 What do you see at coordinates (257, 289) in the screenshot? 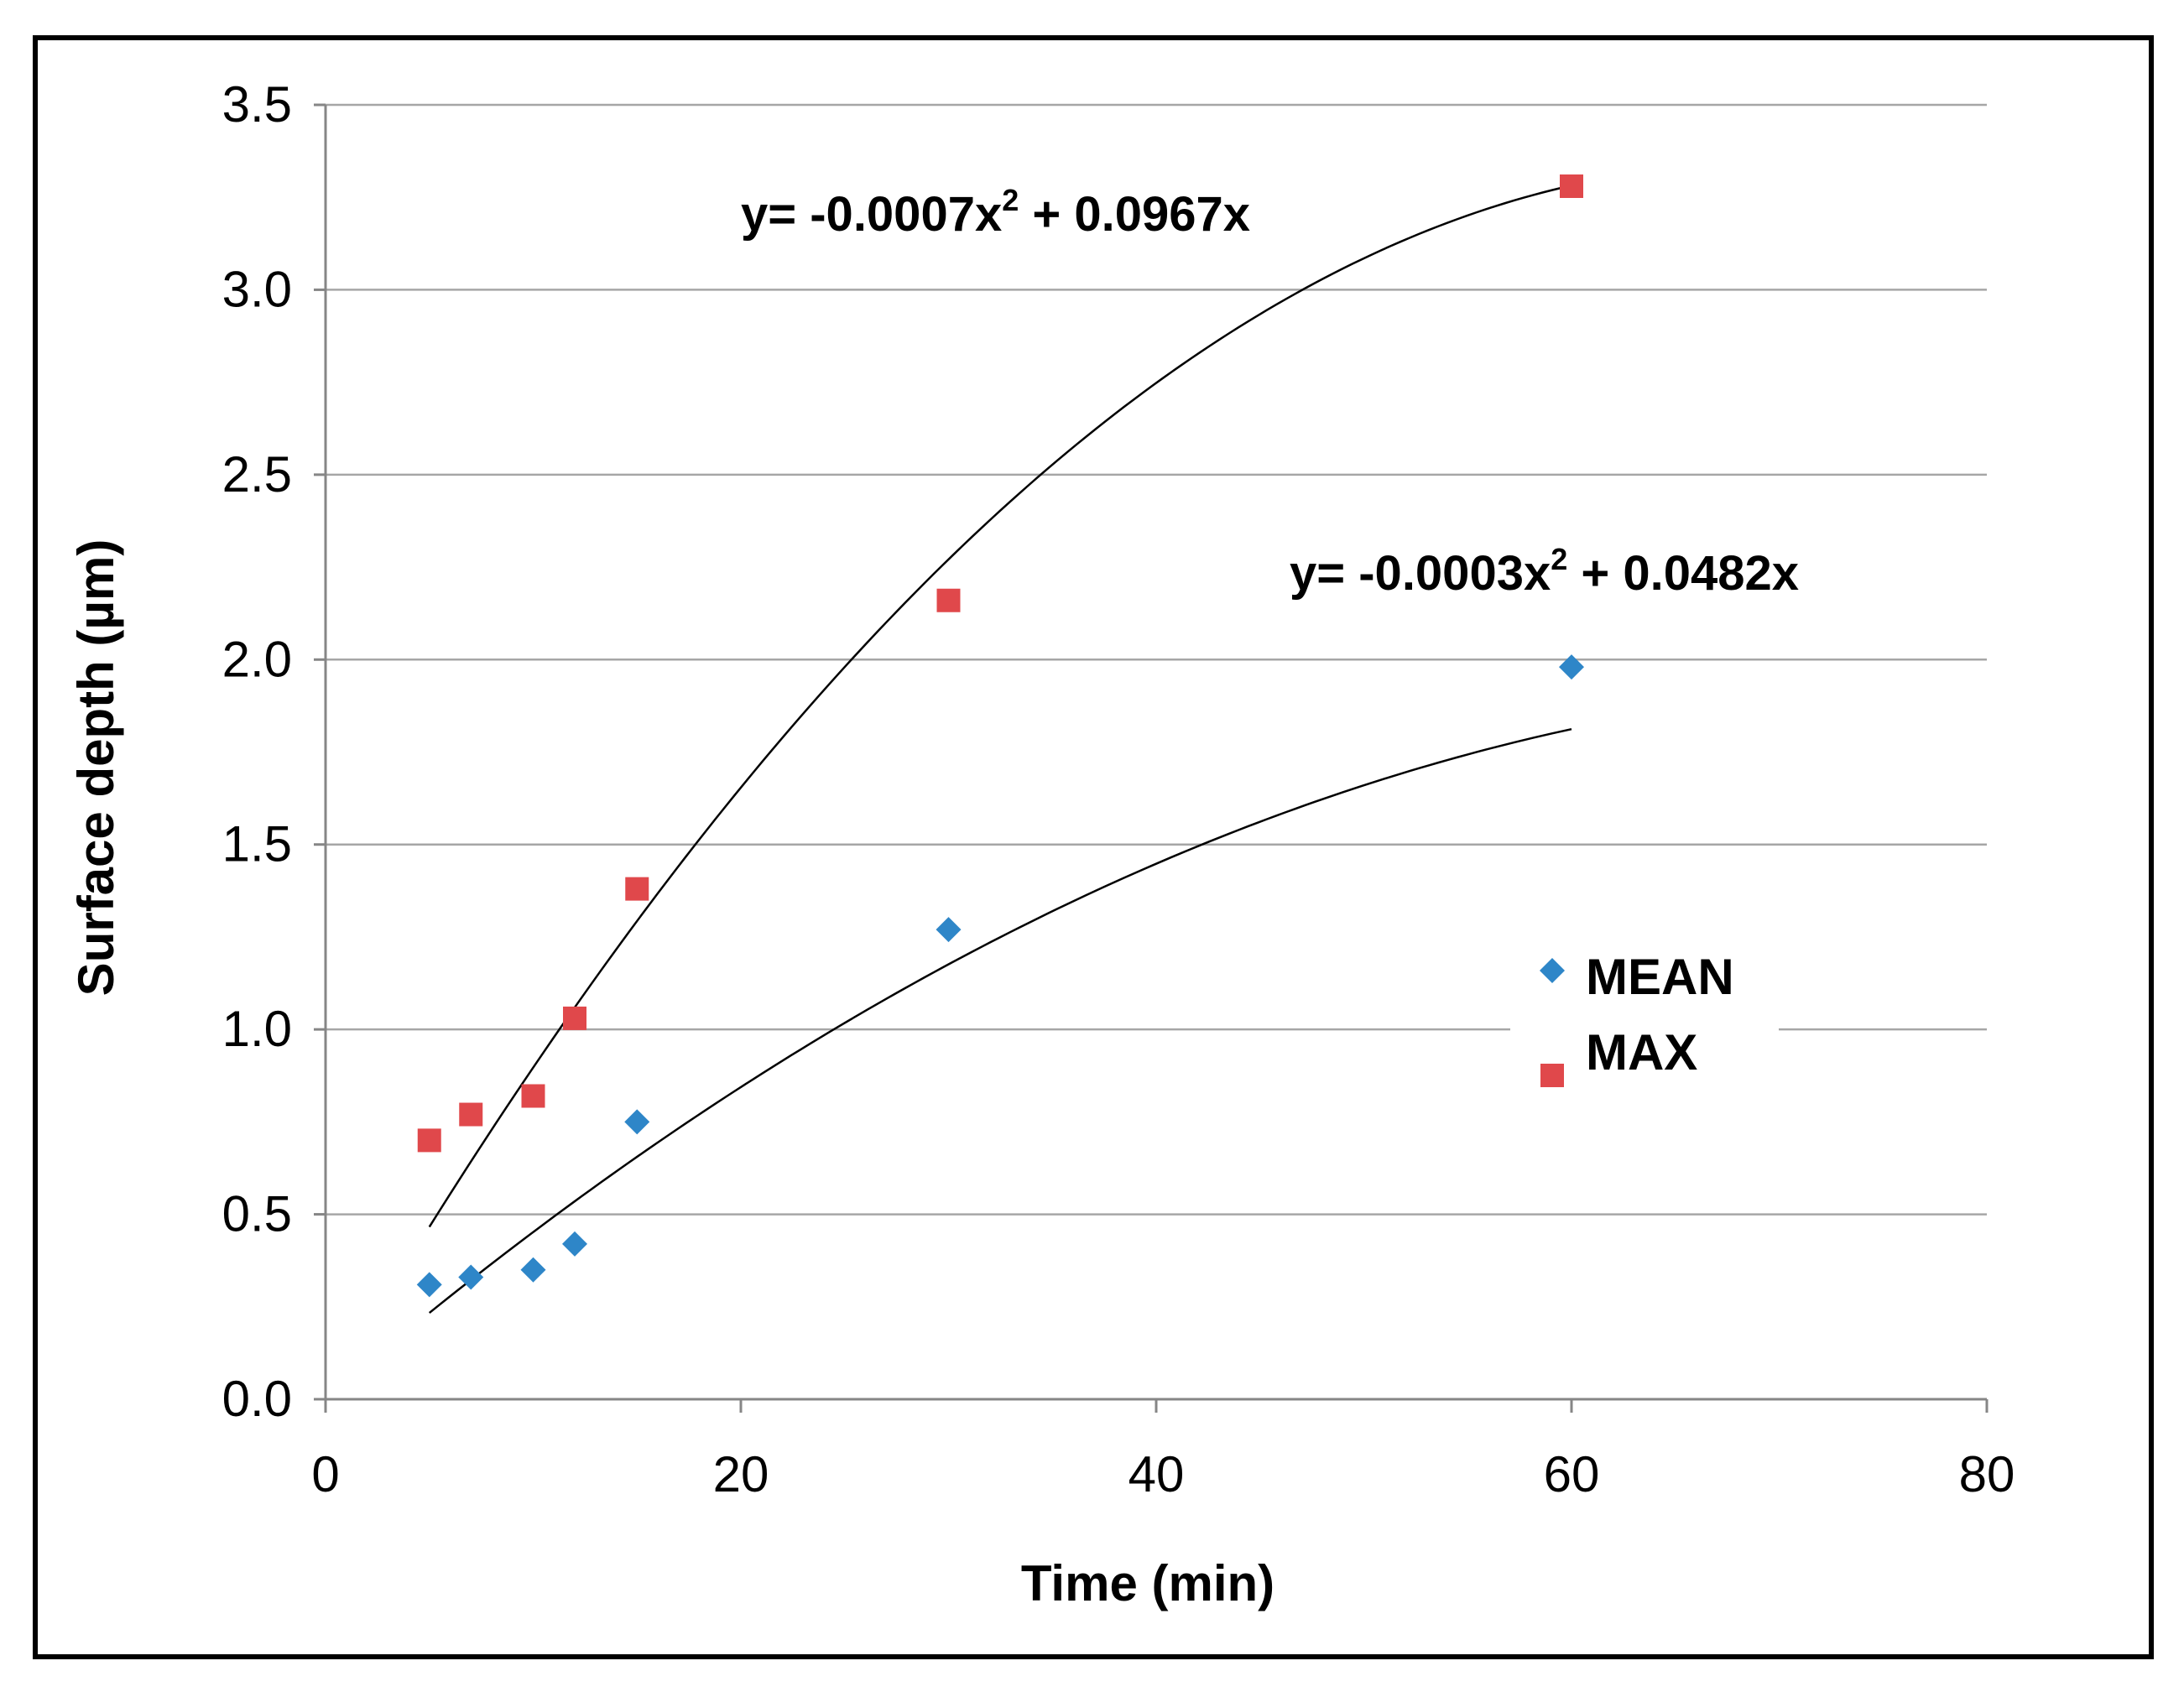
I see `y-tick-label: 3.0` at bounding box center [257, 289].